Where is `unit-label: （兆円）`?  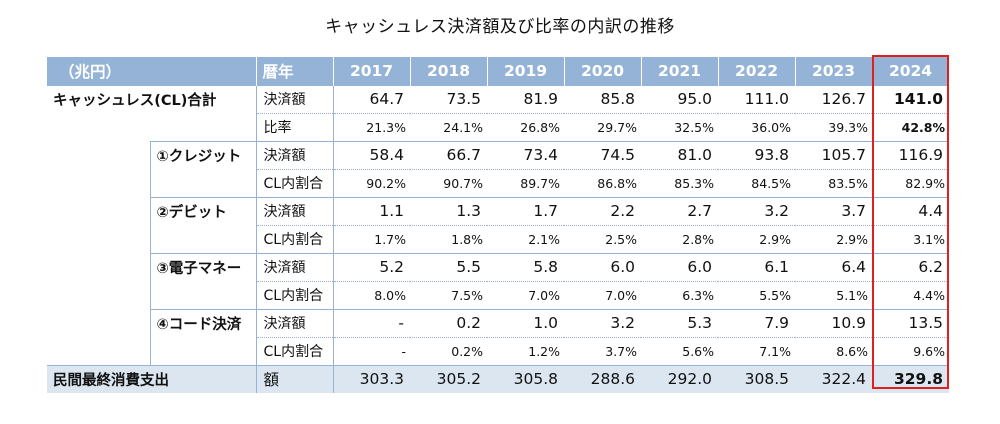 unit-label: （兆円） is located at coordinates (152, 71).